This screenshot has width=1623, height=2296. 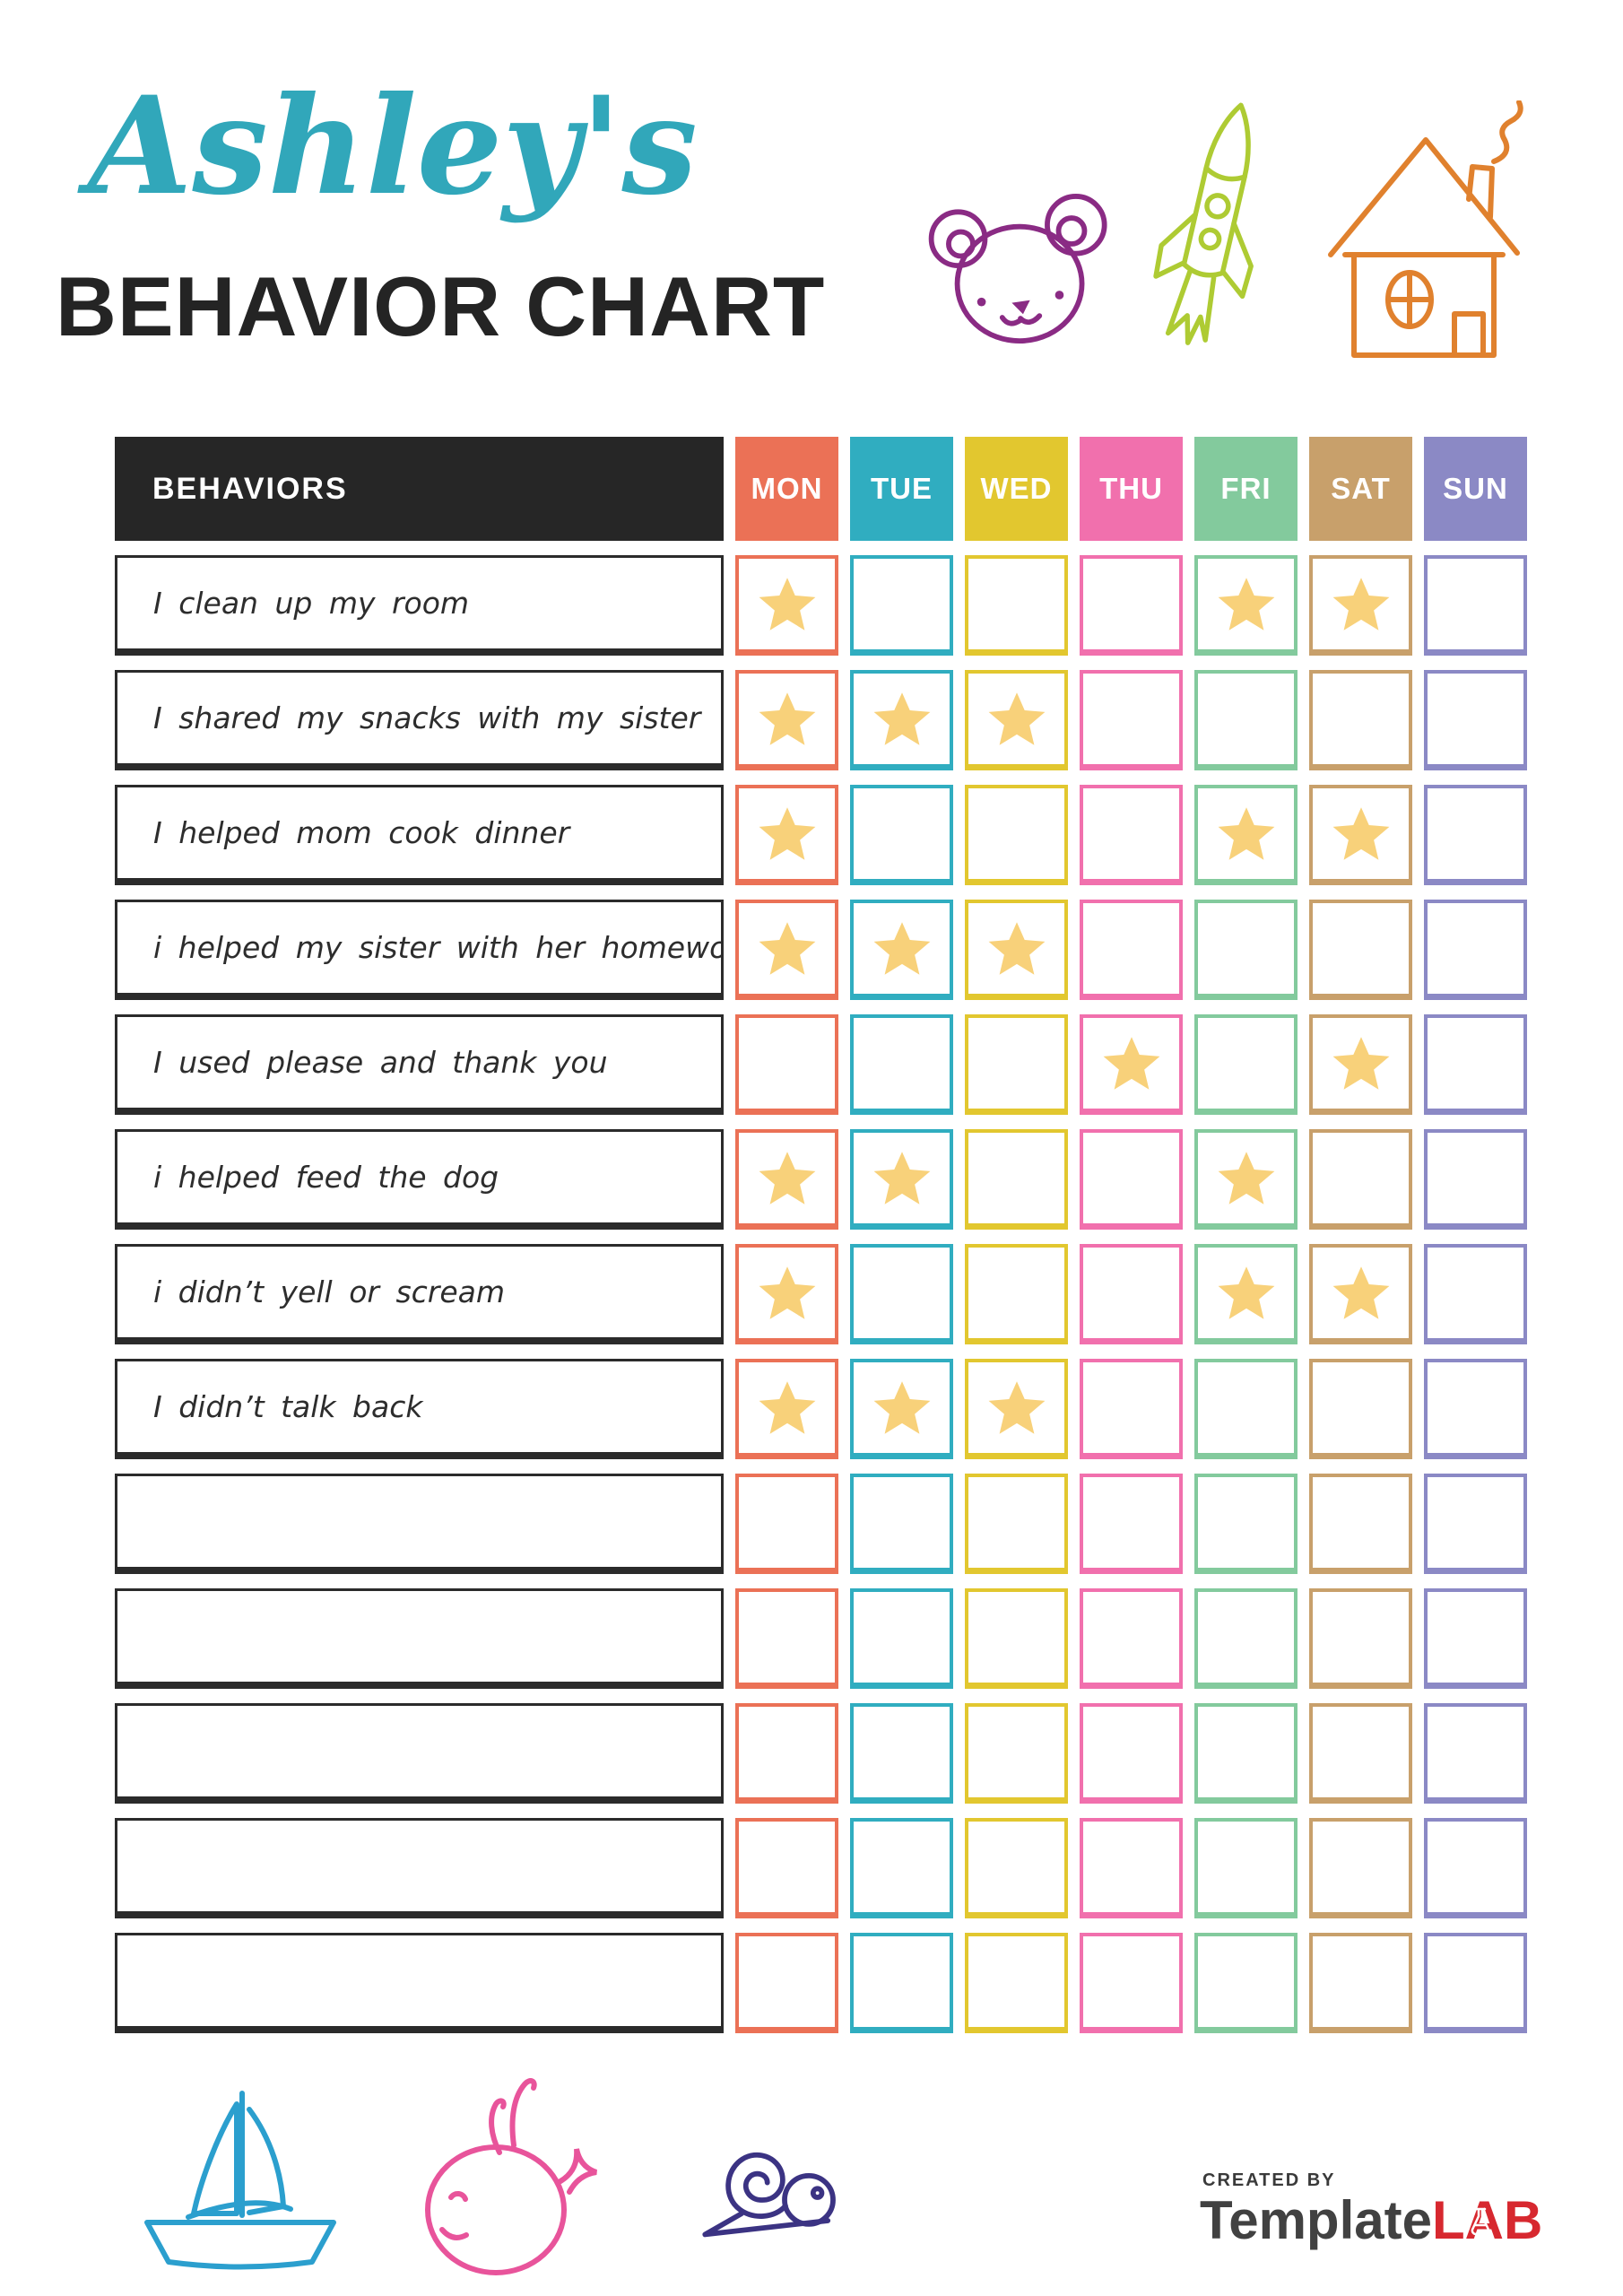 I want to click on page-title: BEHAVIOR CHART, so click(x=441, y=306).